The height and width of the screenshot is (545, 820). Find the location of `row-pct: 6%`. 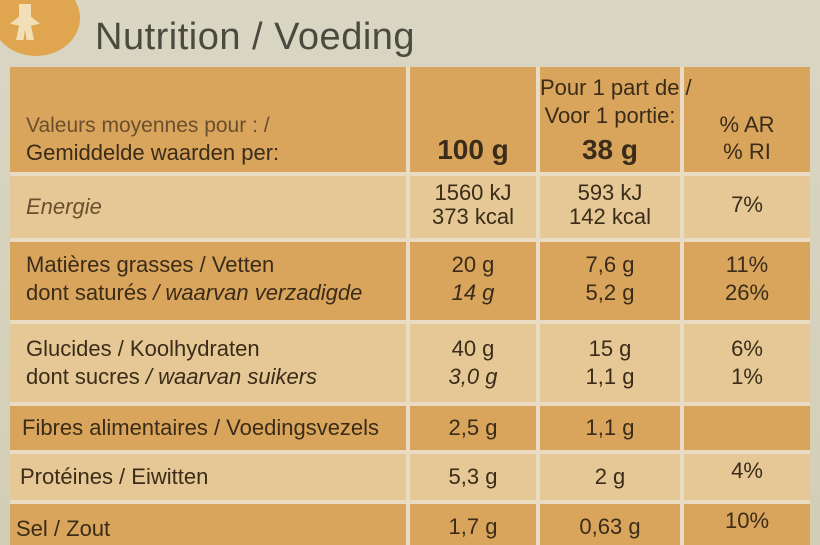

row-pct: 6% is located at coordinates (747, 348).